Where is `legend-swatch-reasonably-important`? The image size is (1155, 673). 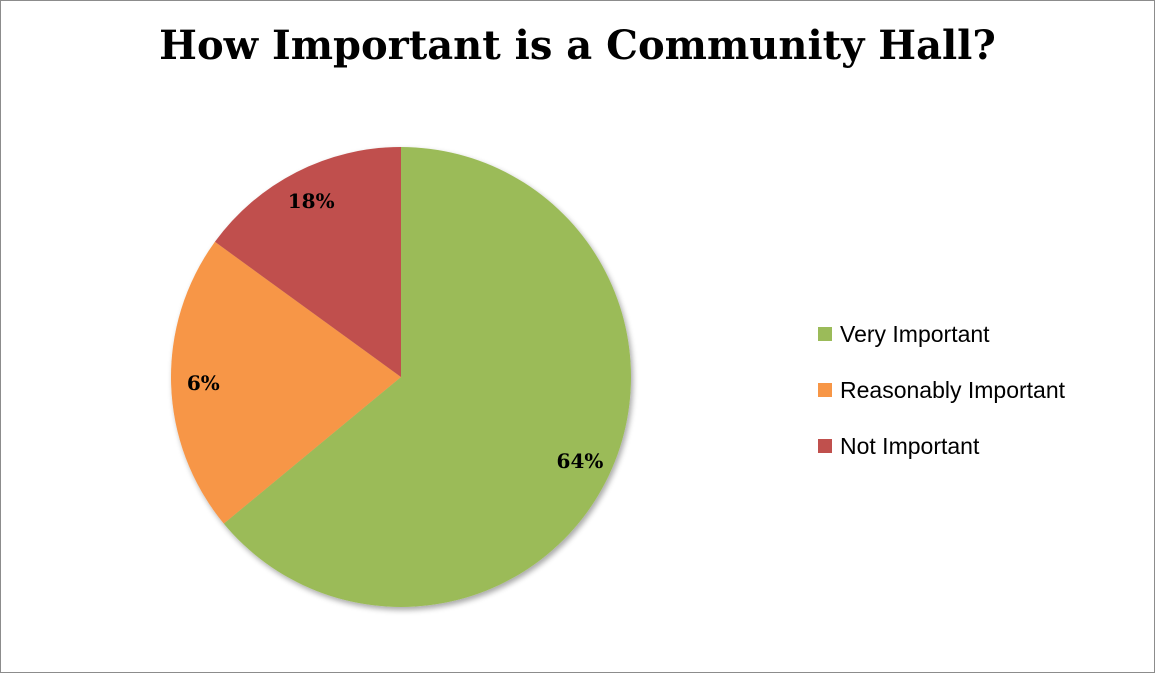 legend-swatch-reasonably-important is located at coordinates (825, 390).